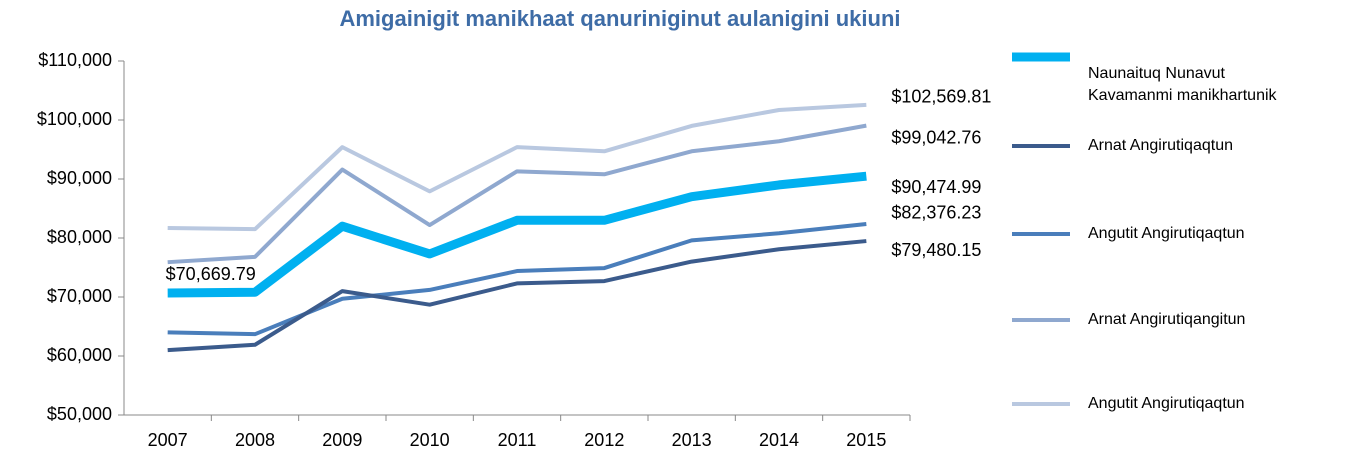 This screenshot has width=1360, height=460. I want to click on data-label: $102,569.81, so click(941, 97).